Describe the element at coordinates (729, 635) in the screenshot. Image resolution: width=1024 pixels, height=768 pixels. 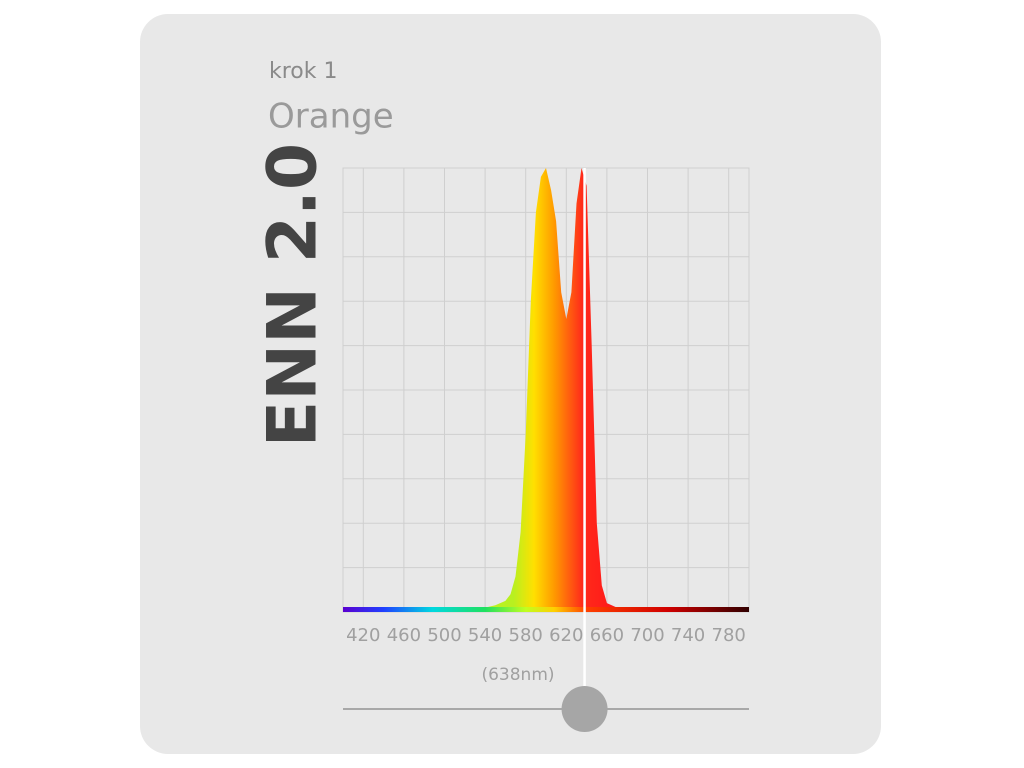
I see `x-tick-label: 780` at that location.